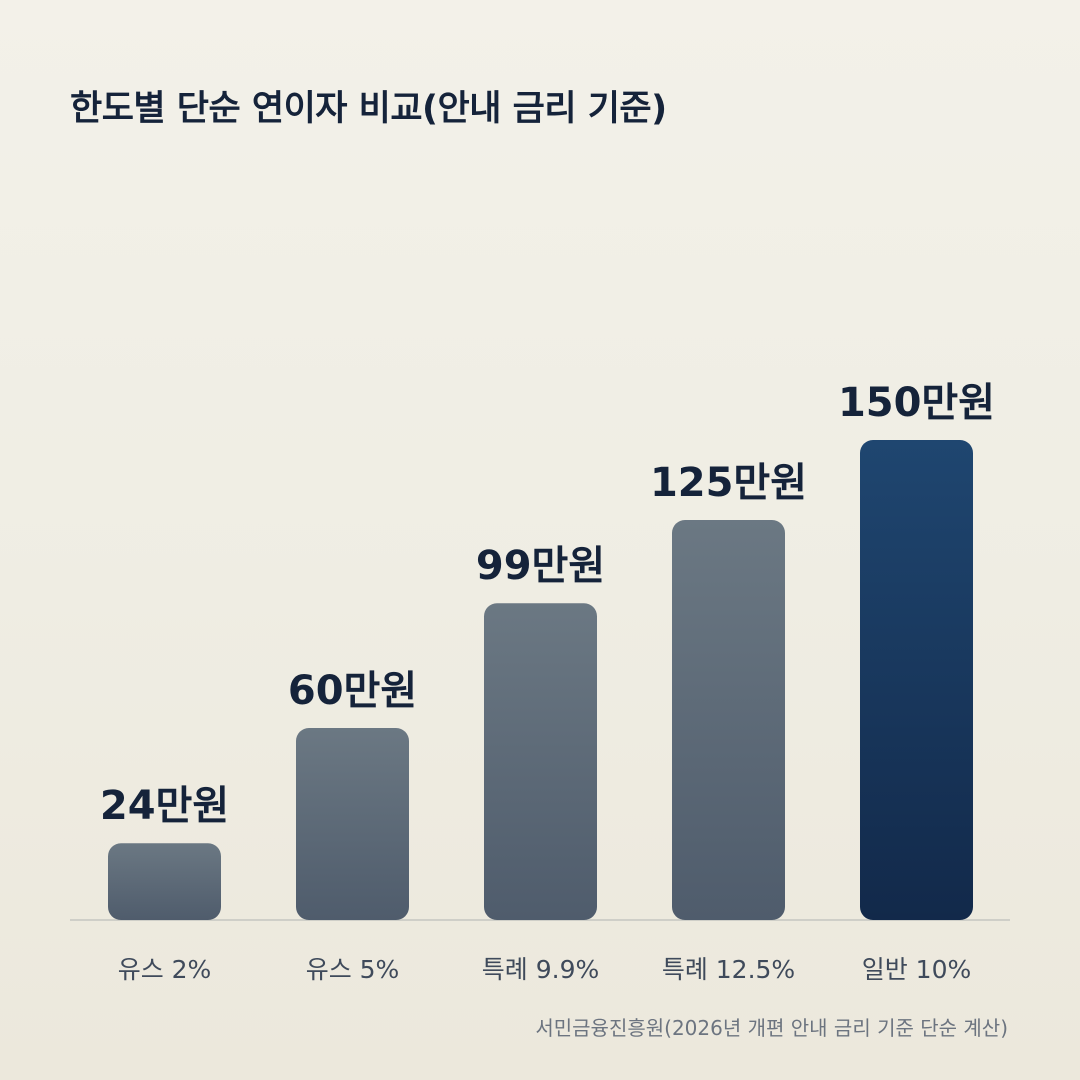  I want to click on category-label-5: 일반 10%, so click(917, 969).